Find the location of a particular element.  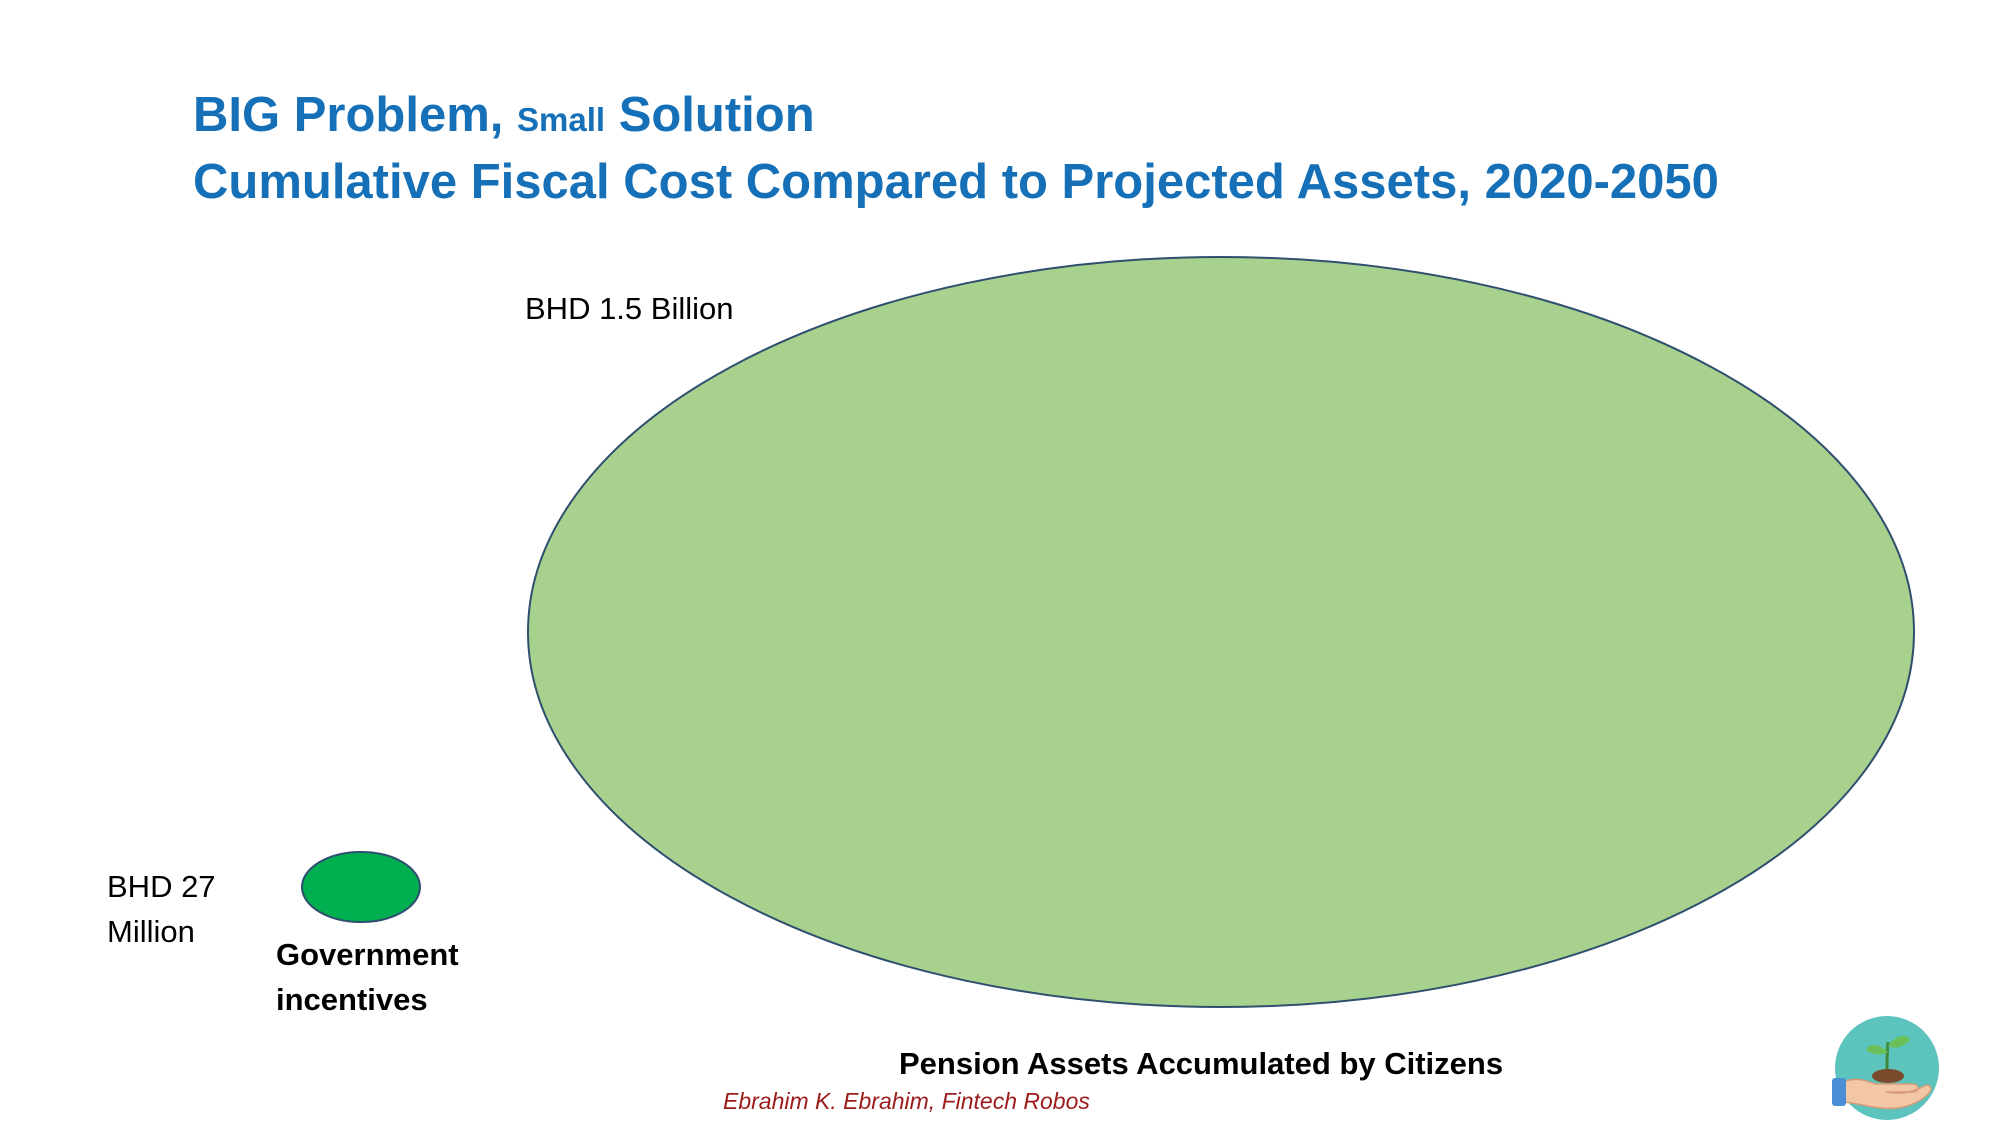

title-big-problem: BIG Problem, is located at coordinates (348, 115).